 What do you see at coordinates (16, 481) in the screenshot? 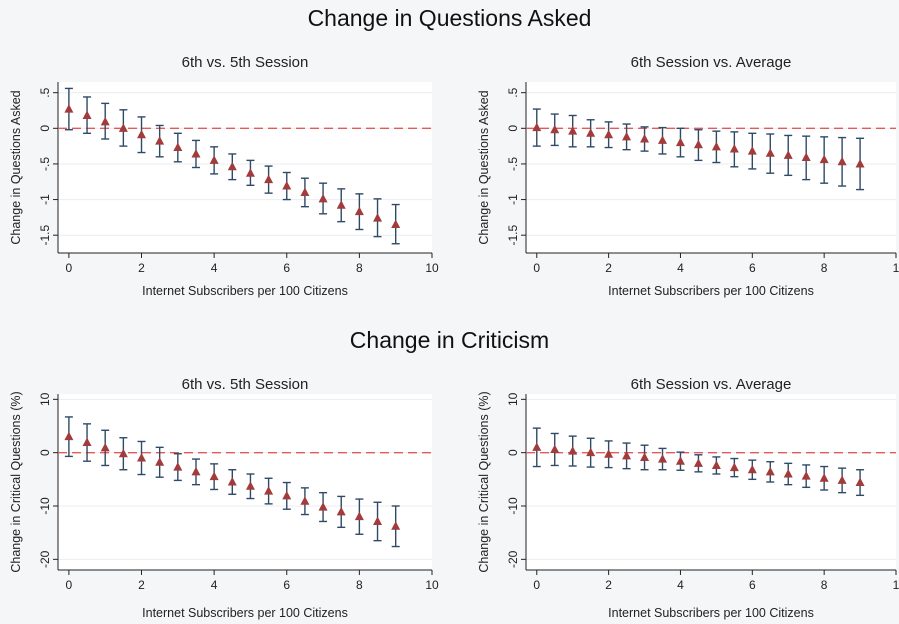
I see `y-axis-label: Change in Critical Questions (%)` at bounding box center [16, 481].